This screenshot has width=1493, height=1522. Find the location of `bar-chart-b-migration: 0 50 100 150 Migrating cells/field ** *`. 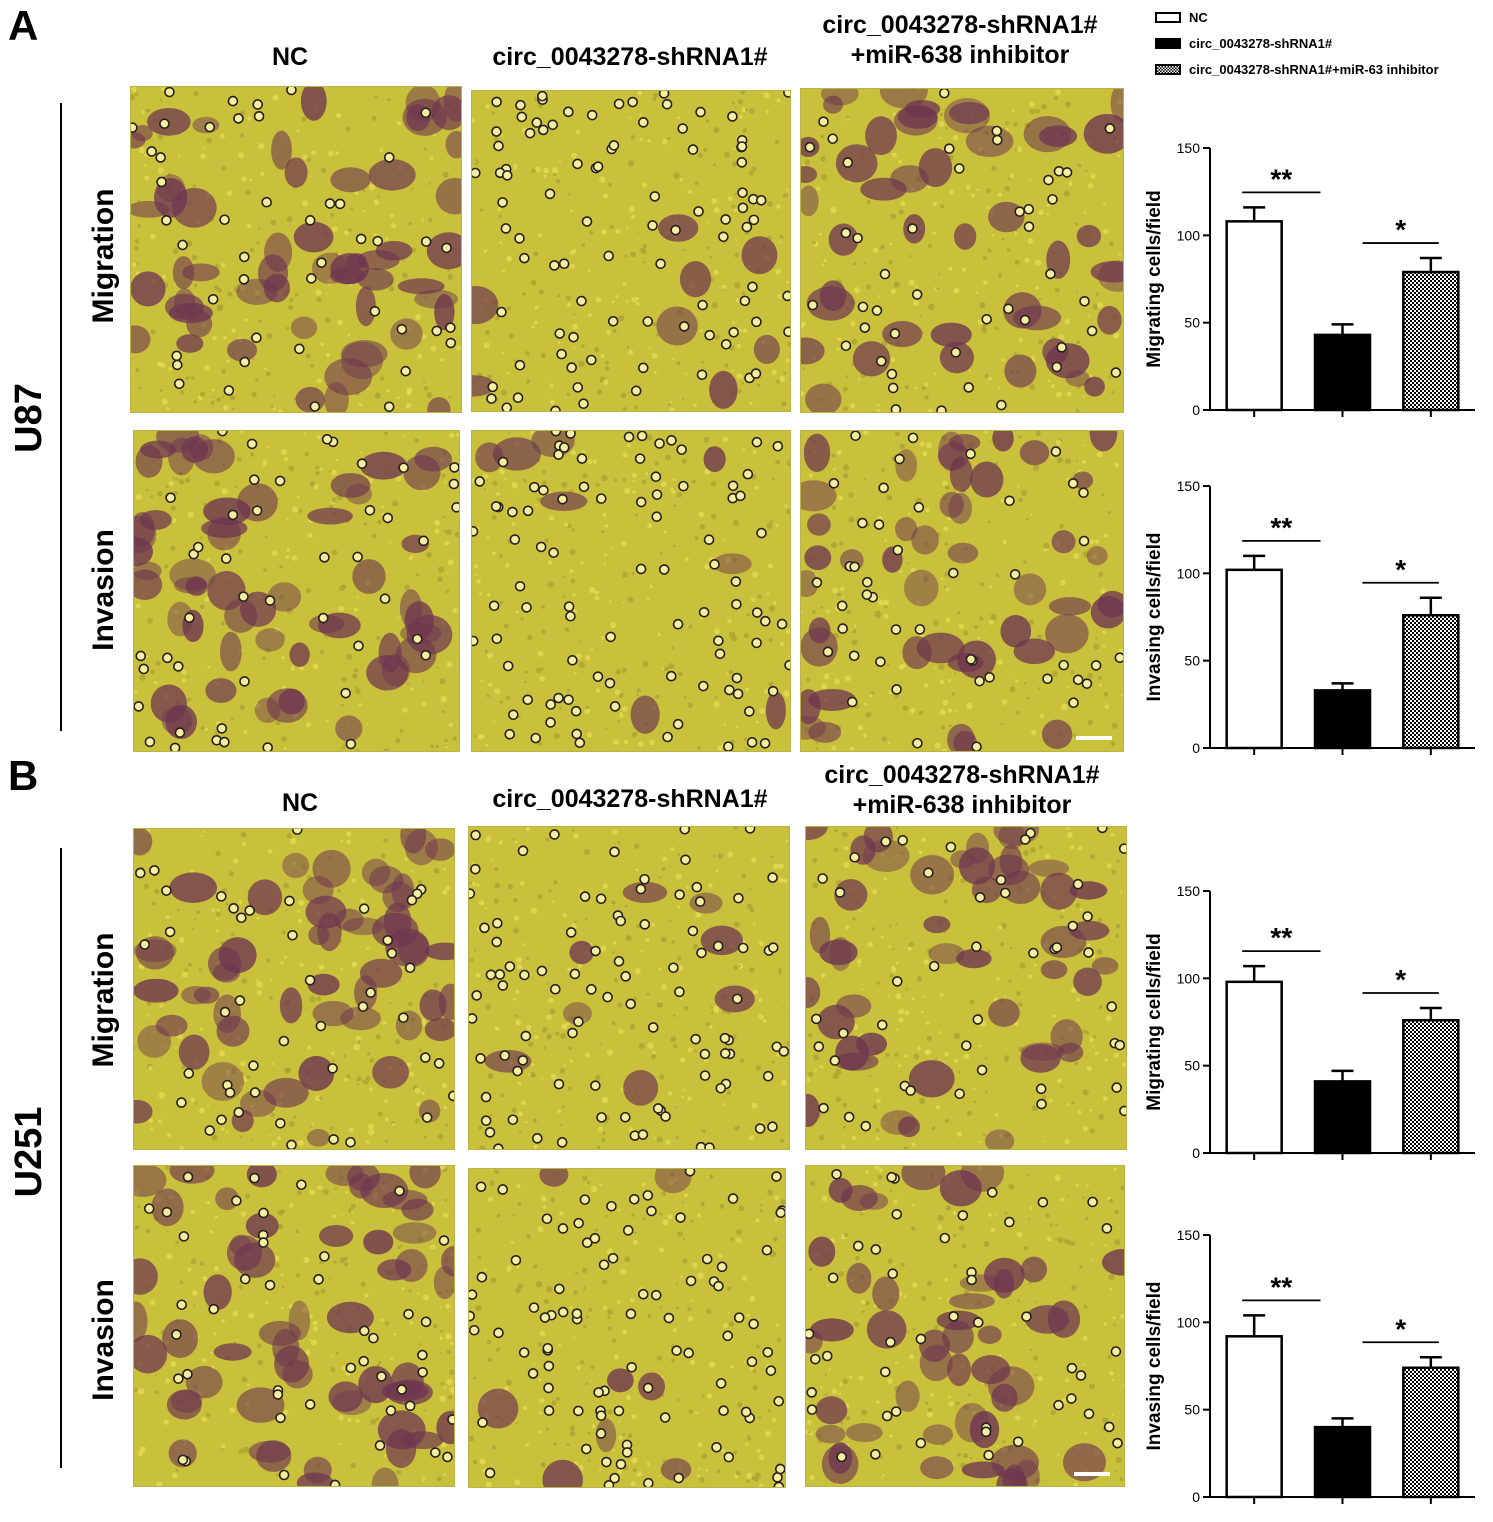

bar-chart-b-migration: 0 50 100 150 Migrating cells/field ** * is located at coordinates (1310, 1028).